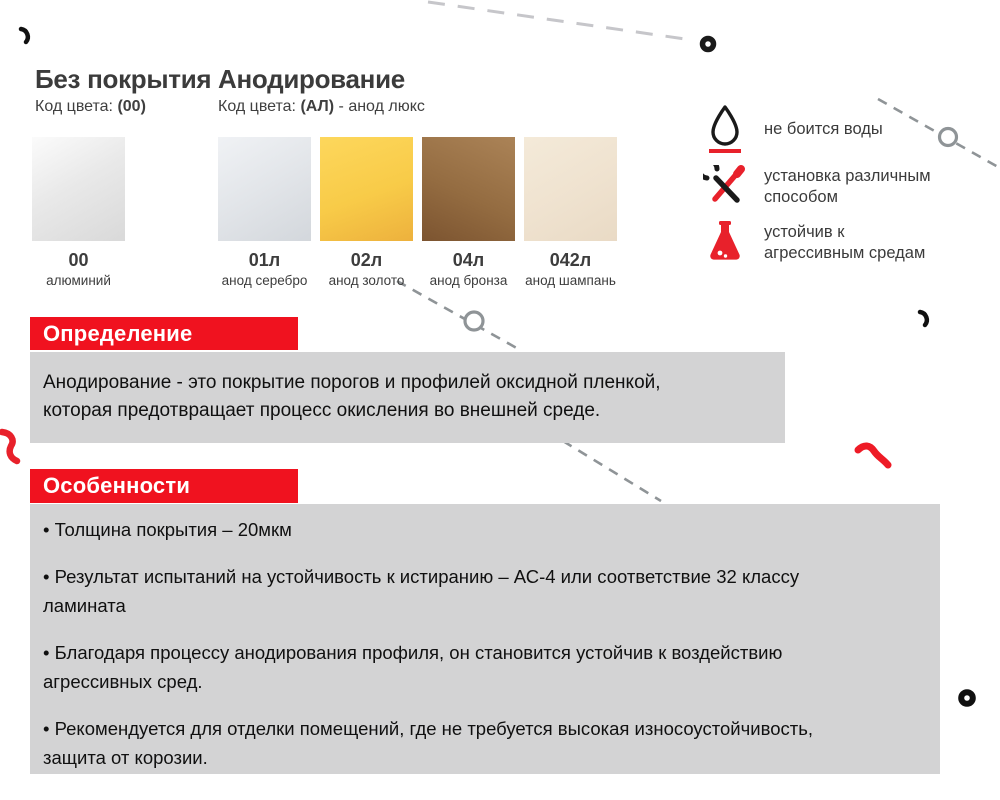  I want to click on benefit-water: не боится воды, so click(848, 129).